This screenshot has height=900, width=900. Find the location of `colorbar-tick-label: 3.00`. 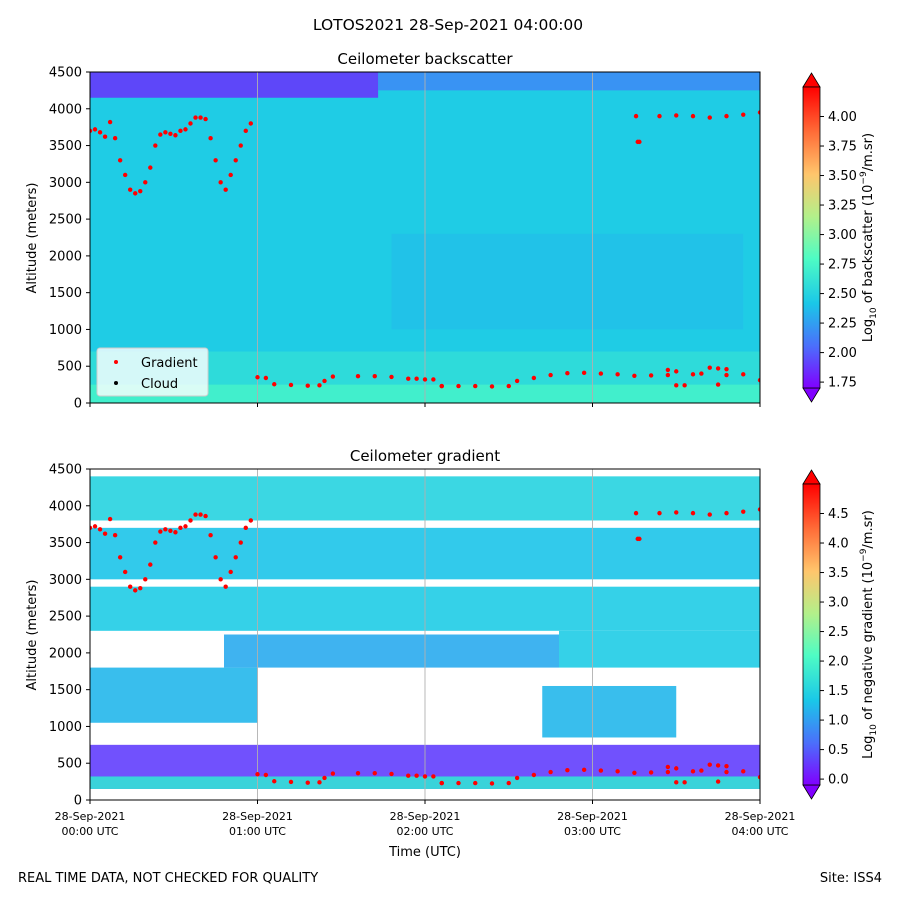

colorbar-tick-label: 3.00 is located at coordinates (842, 235).